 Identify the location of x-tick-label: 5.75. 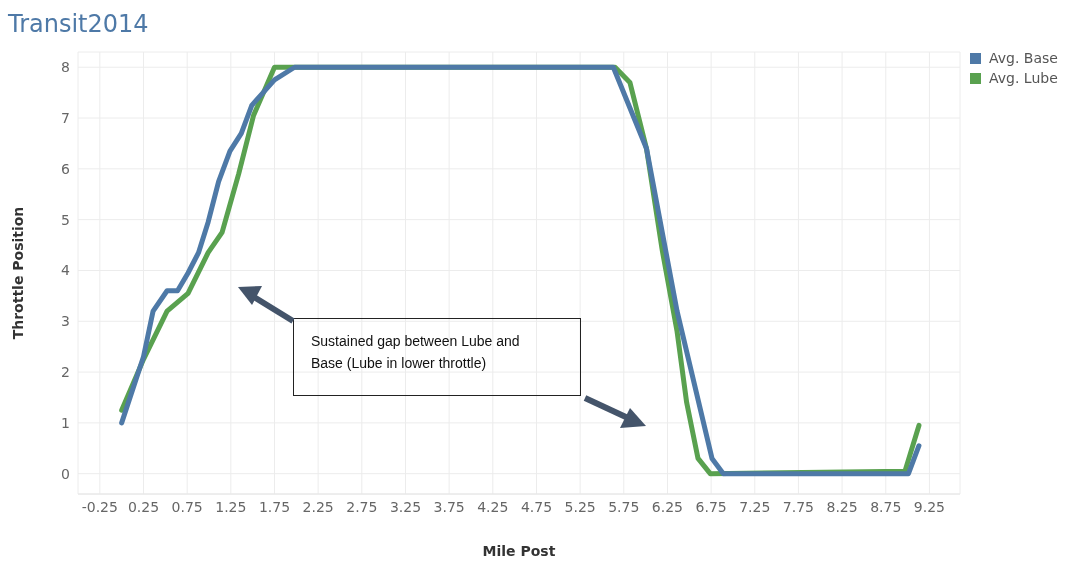
(624, 506).